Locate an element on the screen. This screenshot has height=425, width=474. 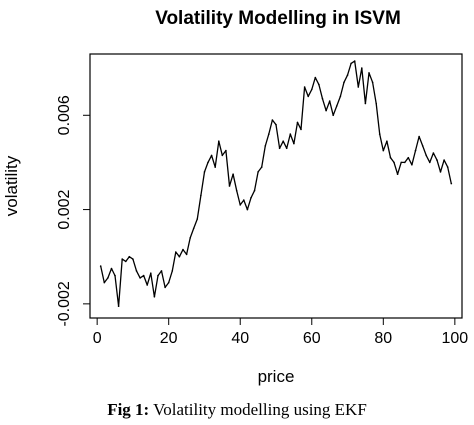
y-axis-label: volatility is located at coordinates (11, 185).